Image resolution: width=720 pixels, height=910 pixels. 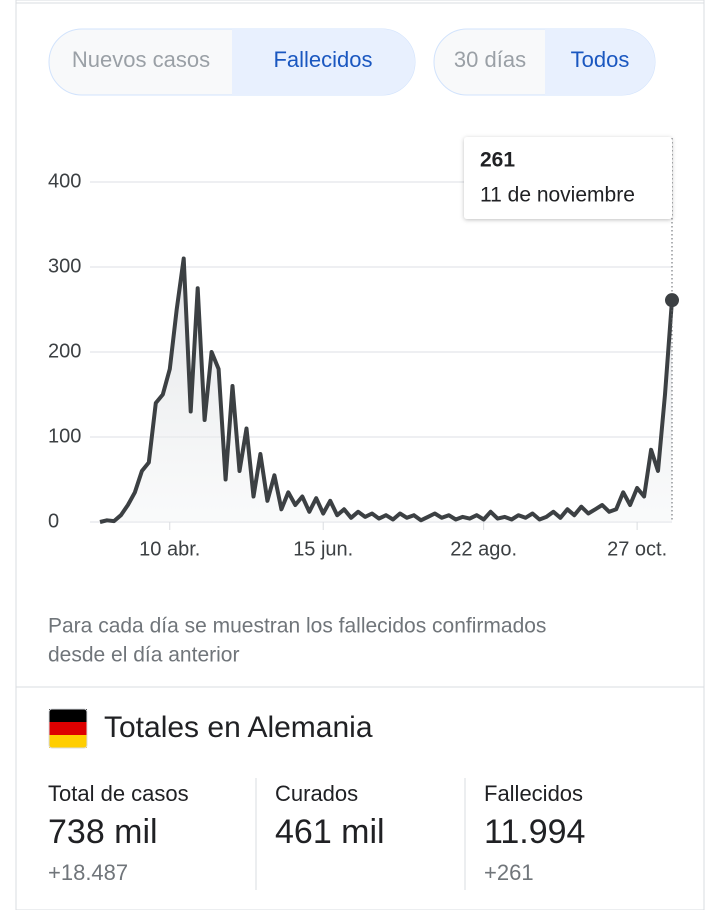 I want to click on x-tick-label: 10 abr., so click(x=169, y=549).